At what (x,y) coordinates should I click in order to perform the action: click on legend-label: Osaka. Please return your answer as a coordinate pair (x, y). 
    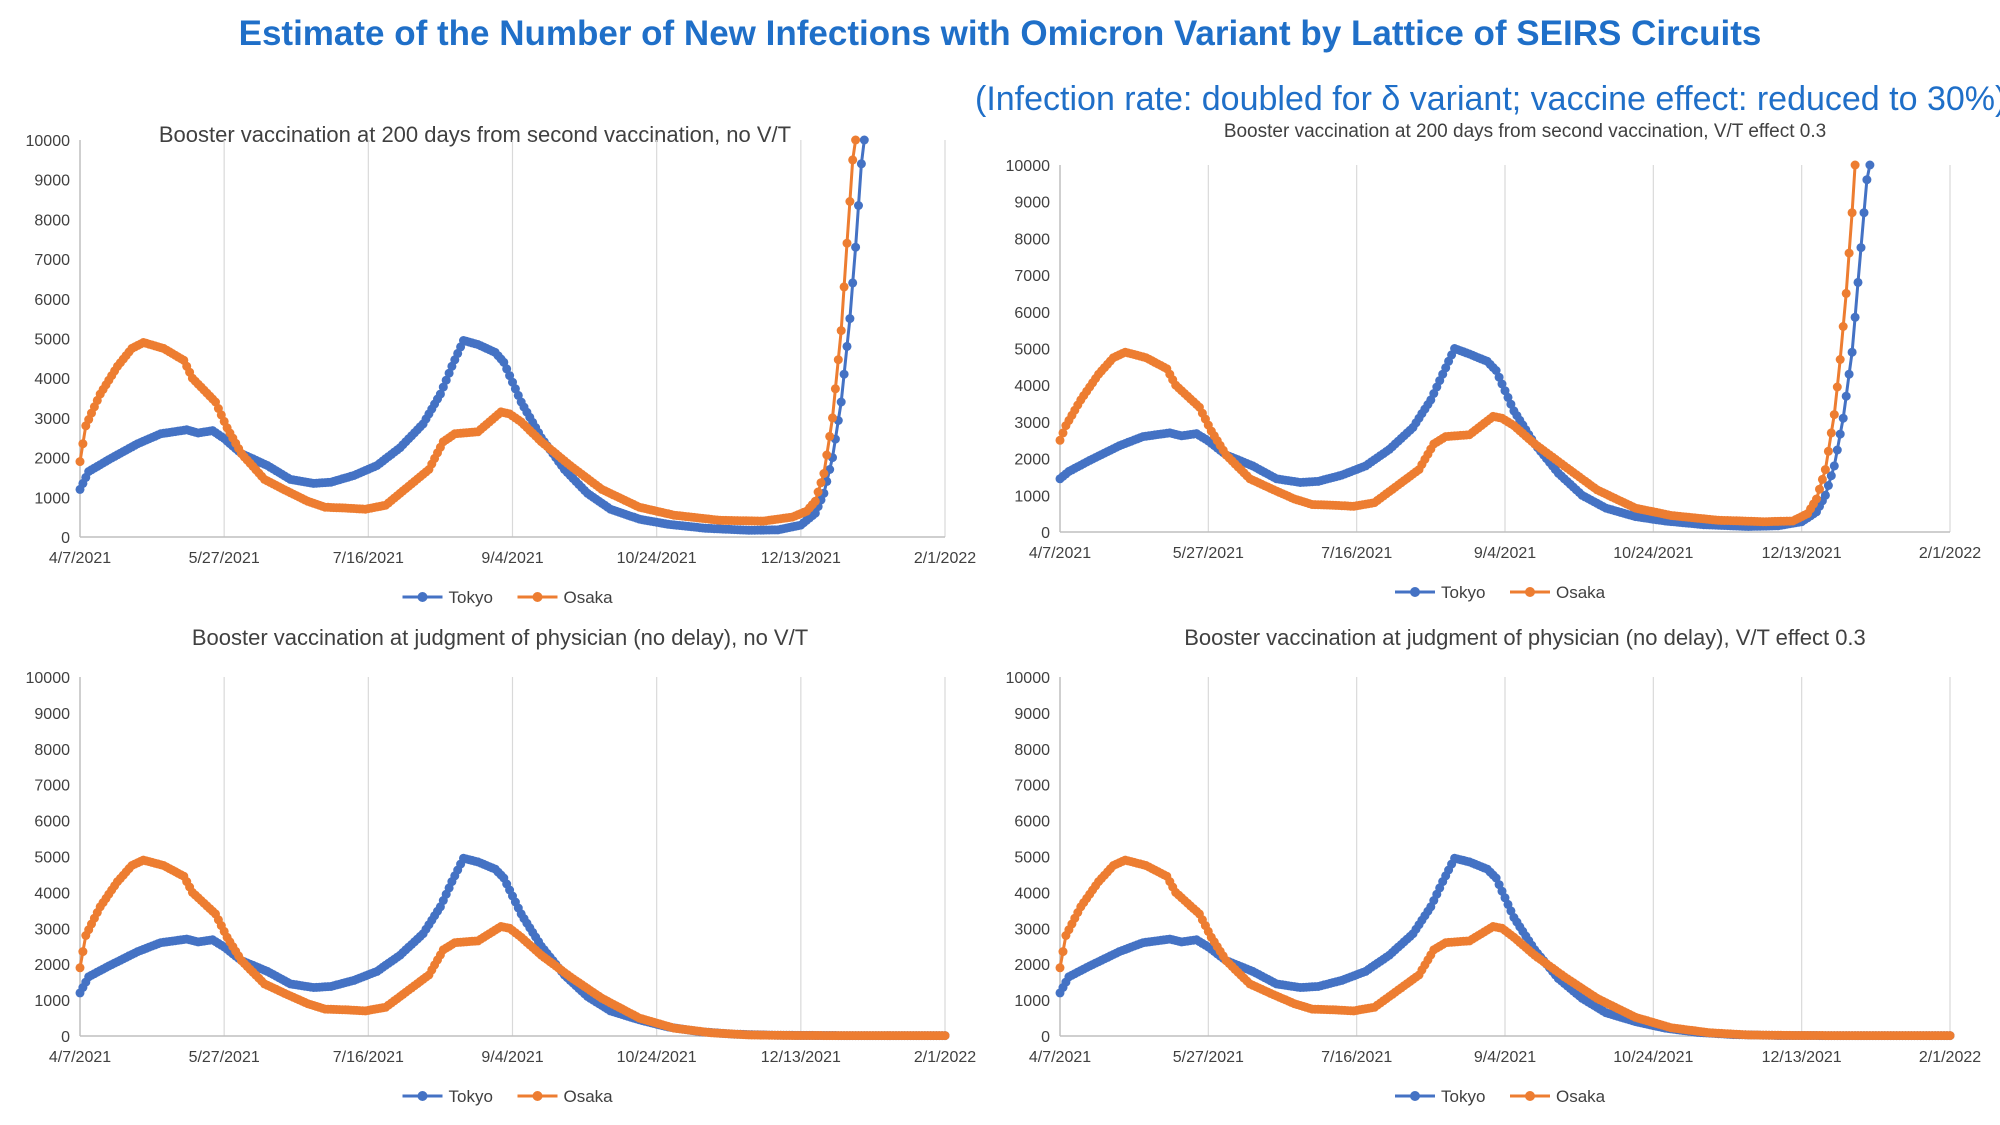
    Looking at the image, I should click on (589, 1096).